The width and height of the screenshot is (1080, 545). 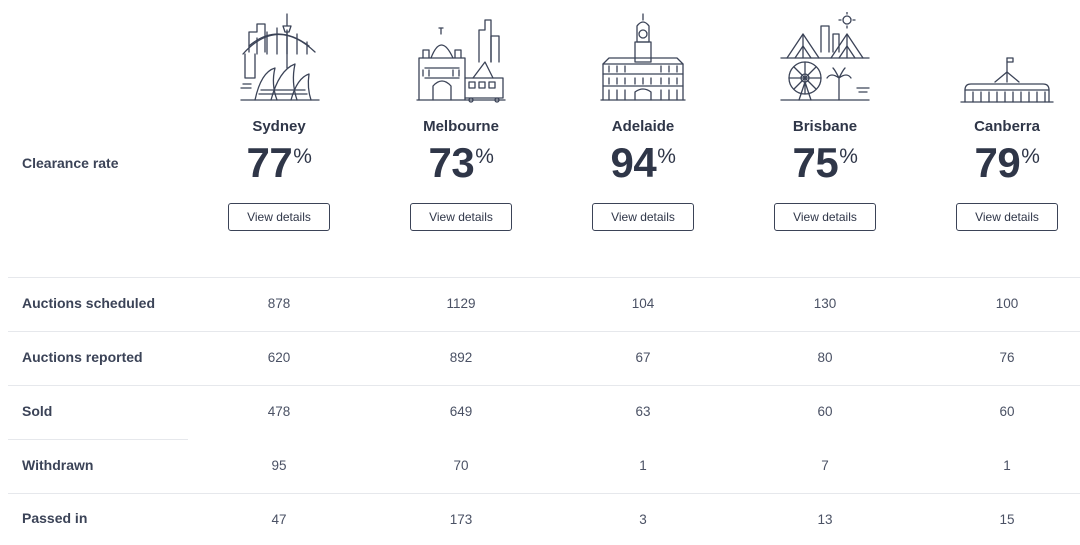 I want to click on view-details-button-melbourne: View details, so click(x=461, y=217).